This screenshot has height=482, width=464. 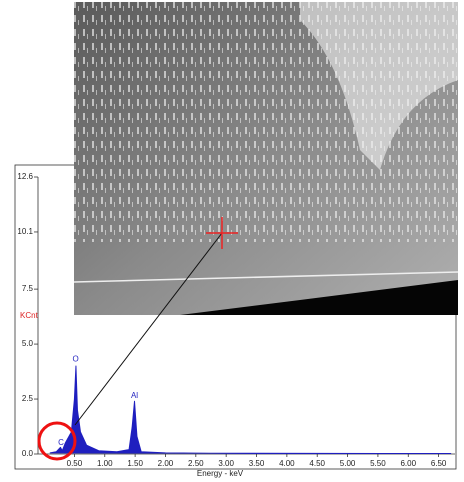 What do you see at coordinates (135, 463) in the screenshot?
I see `x-tick-label: 1.50` at bounding box center [135, 463].